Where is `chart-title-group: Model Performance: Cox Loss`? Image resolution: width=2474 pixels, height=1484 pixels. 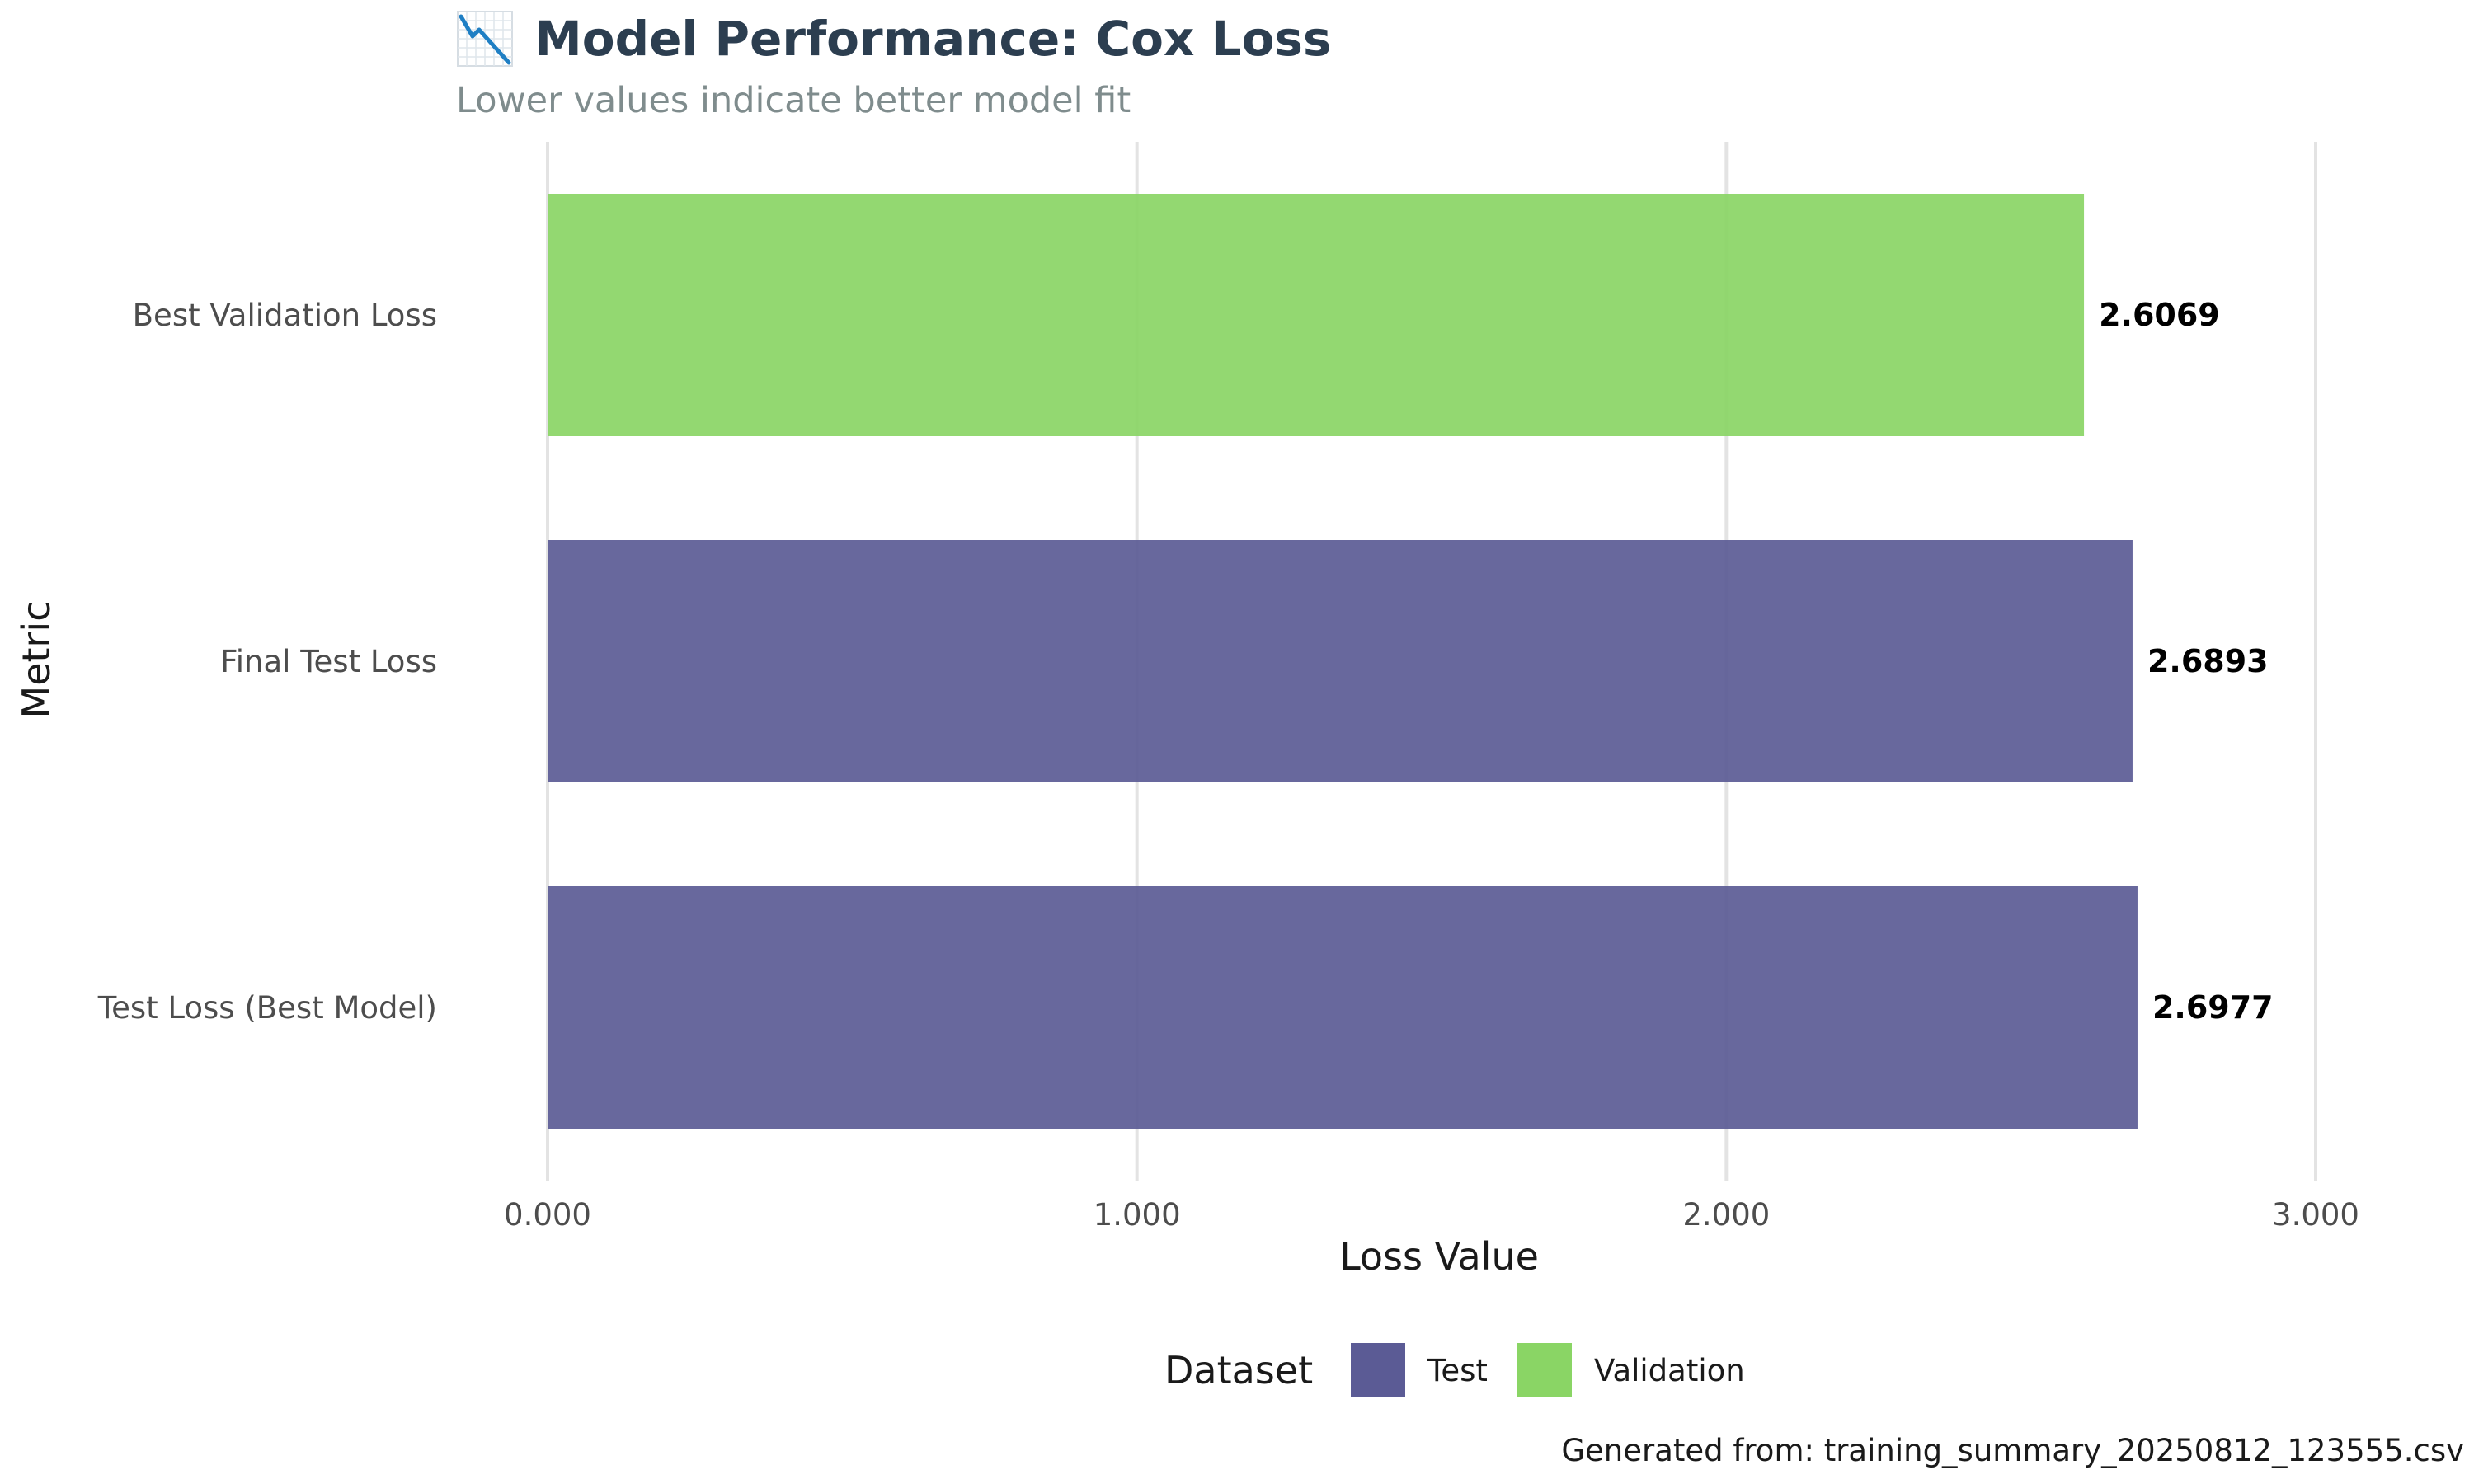 chart-title-group: Model Performance: Cox Loss is located at coordinates (894, 39).